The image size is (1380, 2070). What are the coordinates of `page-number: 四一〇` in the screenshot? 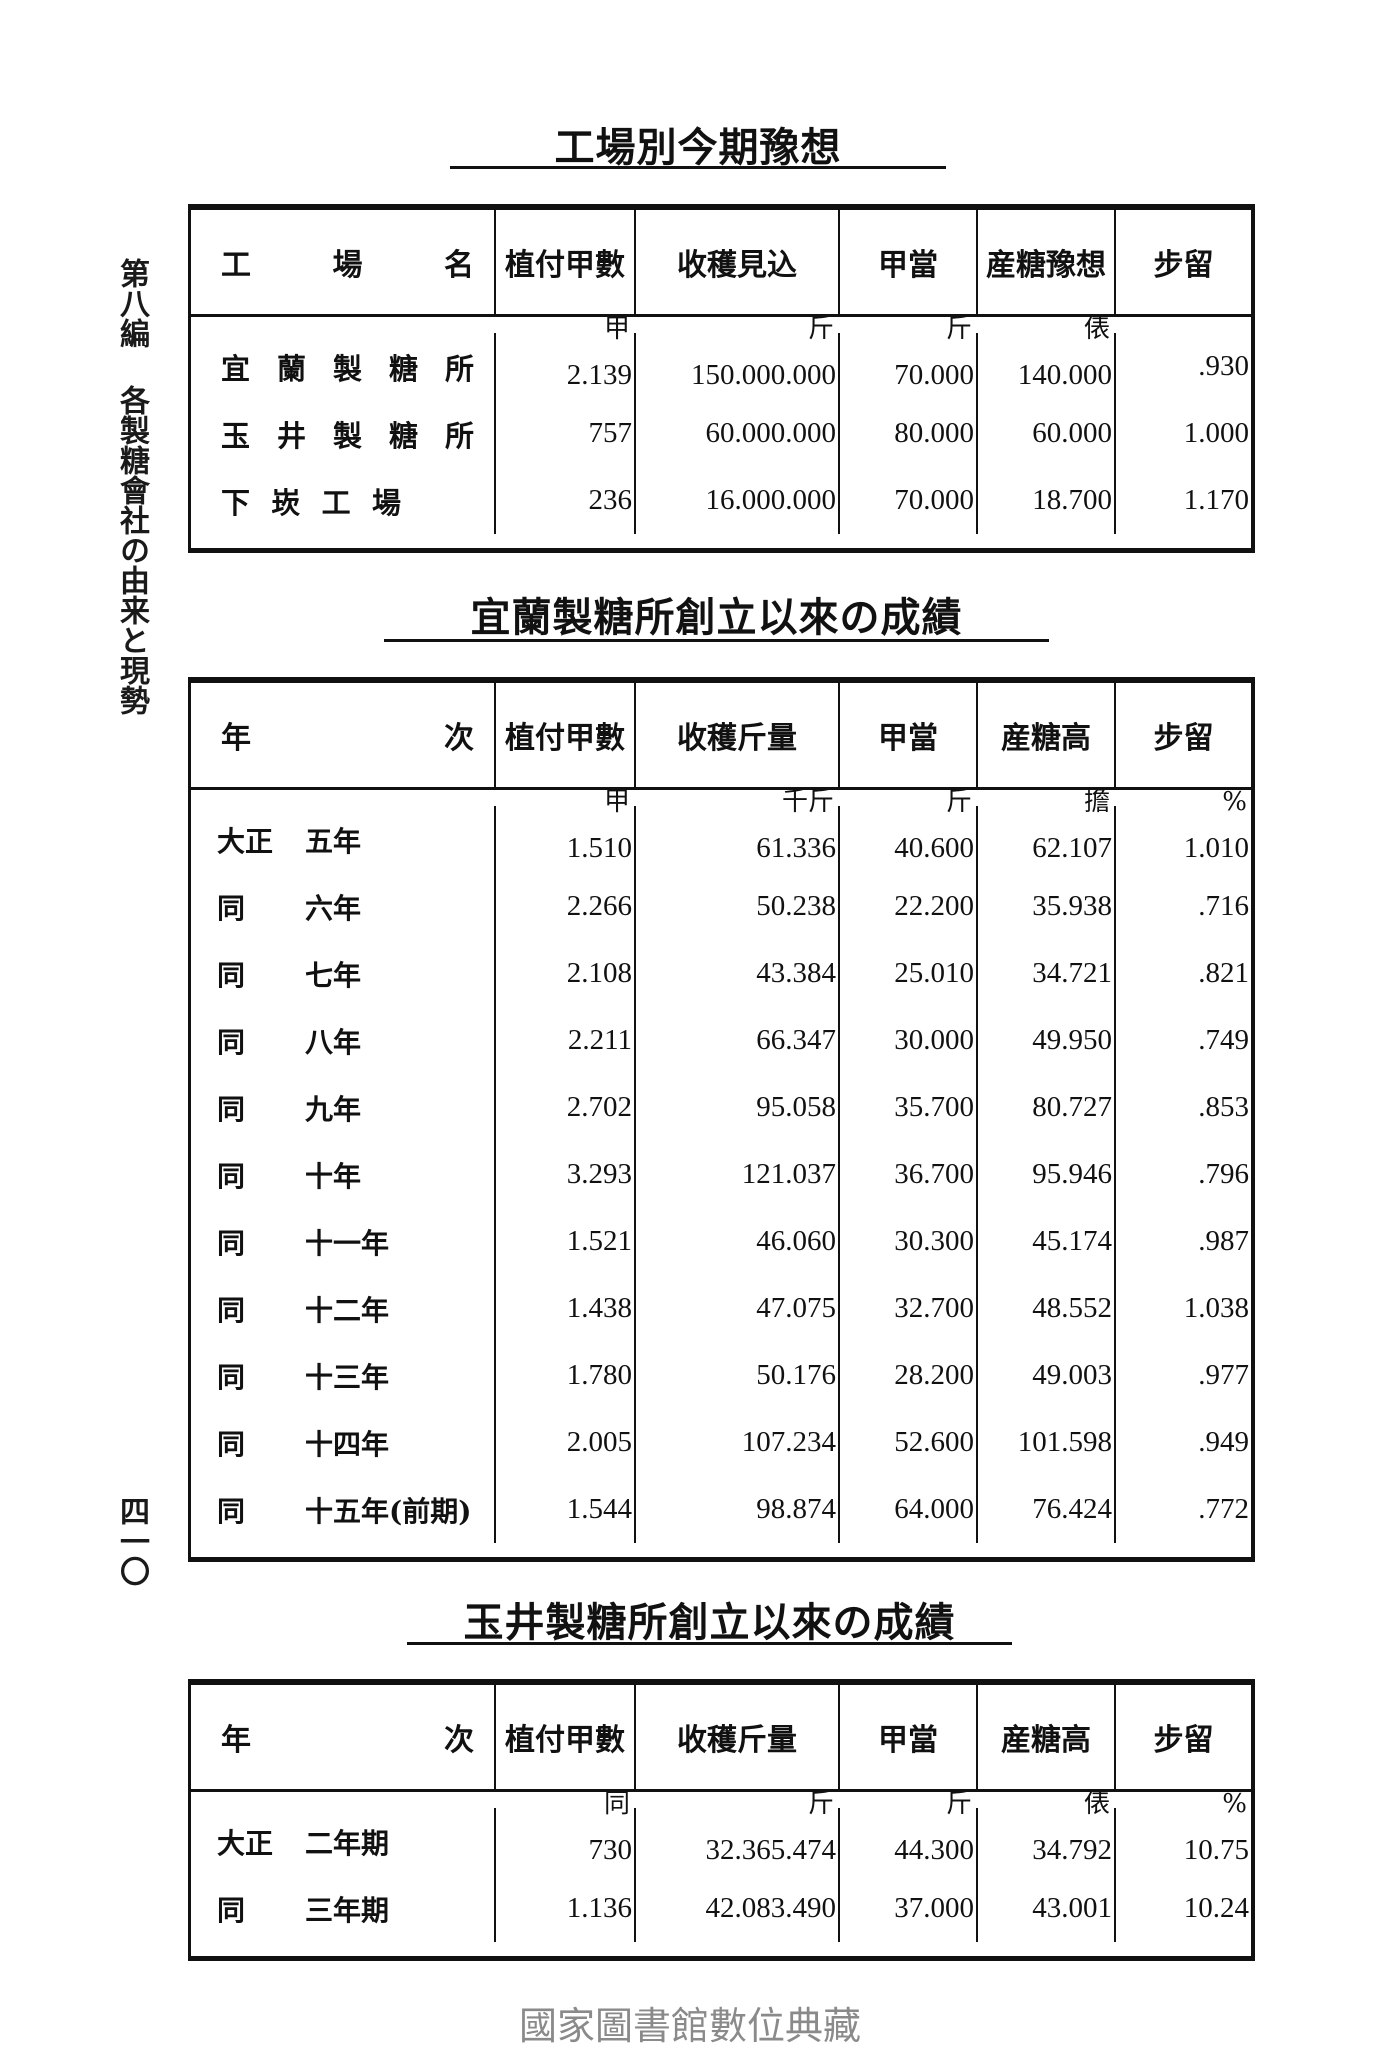 It's located at (131, 1541).